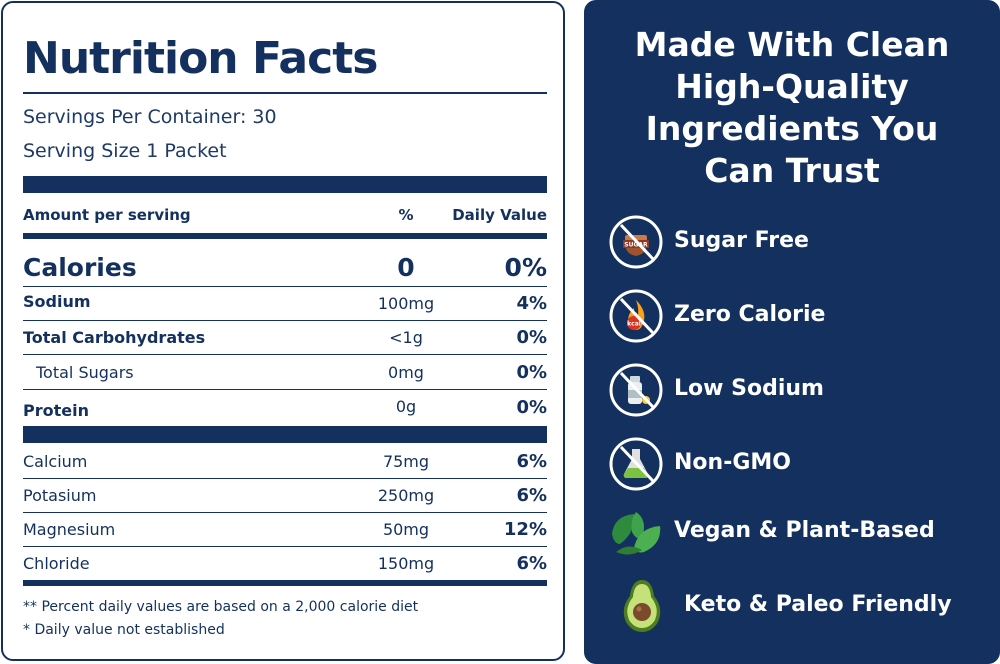  What do you see at coordinates (285, 93) in the screenshot?
I see `divider` at bounding box center [285, 93].